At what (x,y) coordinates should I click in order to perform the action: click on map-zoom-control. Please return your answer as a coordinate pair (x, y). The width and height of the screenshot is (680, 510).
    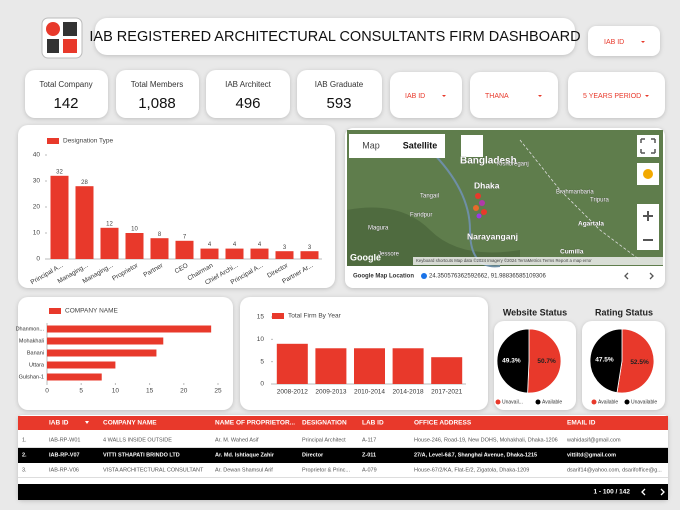
    Looking at the image, I should click on (648, 227).